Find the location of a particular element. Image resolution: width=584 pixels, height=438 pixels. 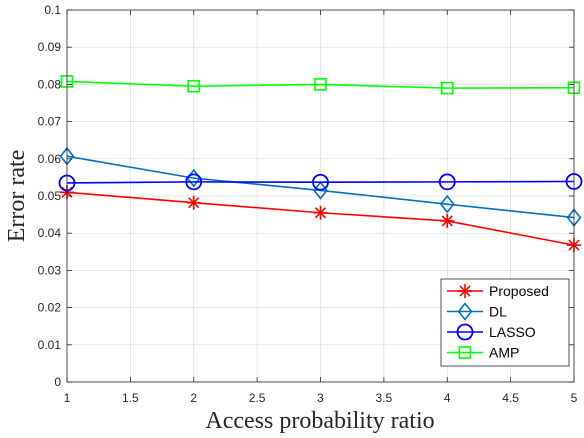

y-tick-label: 0.07 is located at coordinates (50, 122).